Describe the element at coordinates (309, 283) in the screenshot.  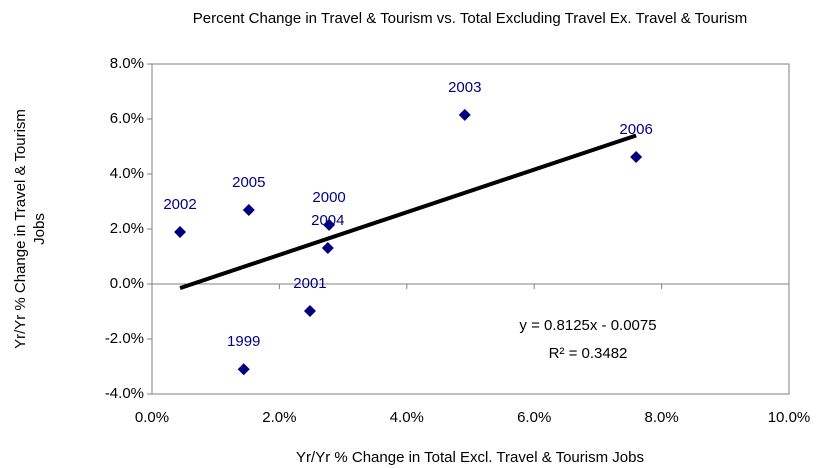
I see `point-label: 2001` at that location.